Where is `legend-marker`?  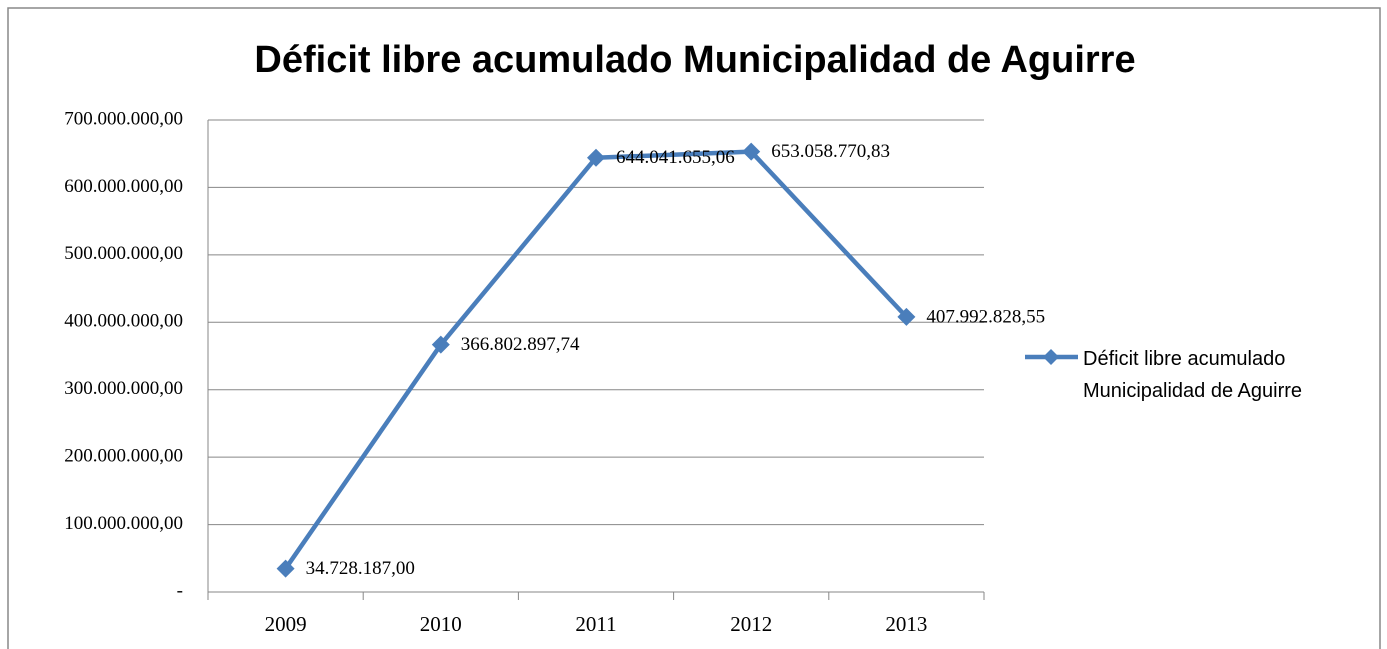
legend-marker is located at coordinates (1051, 357).